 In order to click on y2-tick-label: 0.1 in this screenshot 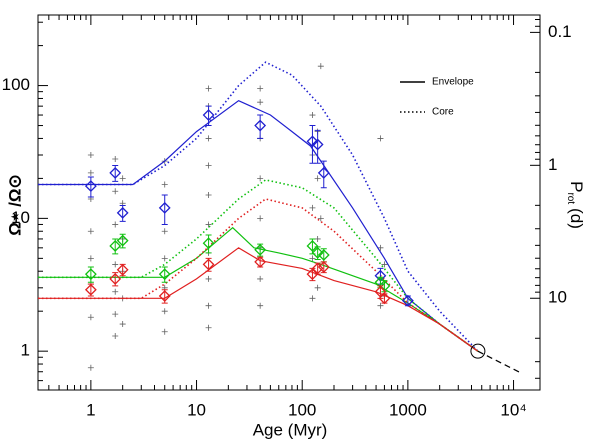, I will do `click(560, 31)`.